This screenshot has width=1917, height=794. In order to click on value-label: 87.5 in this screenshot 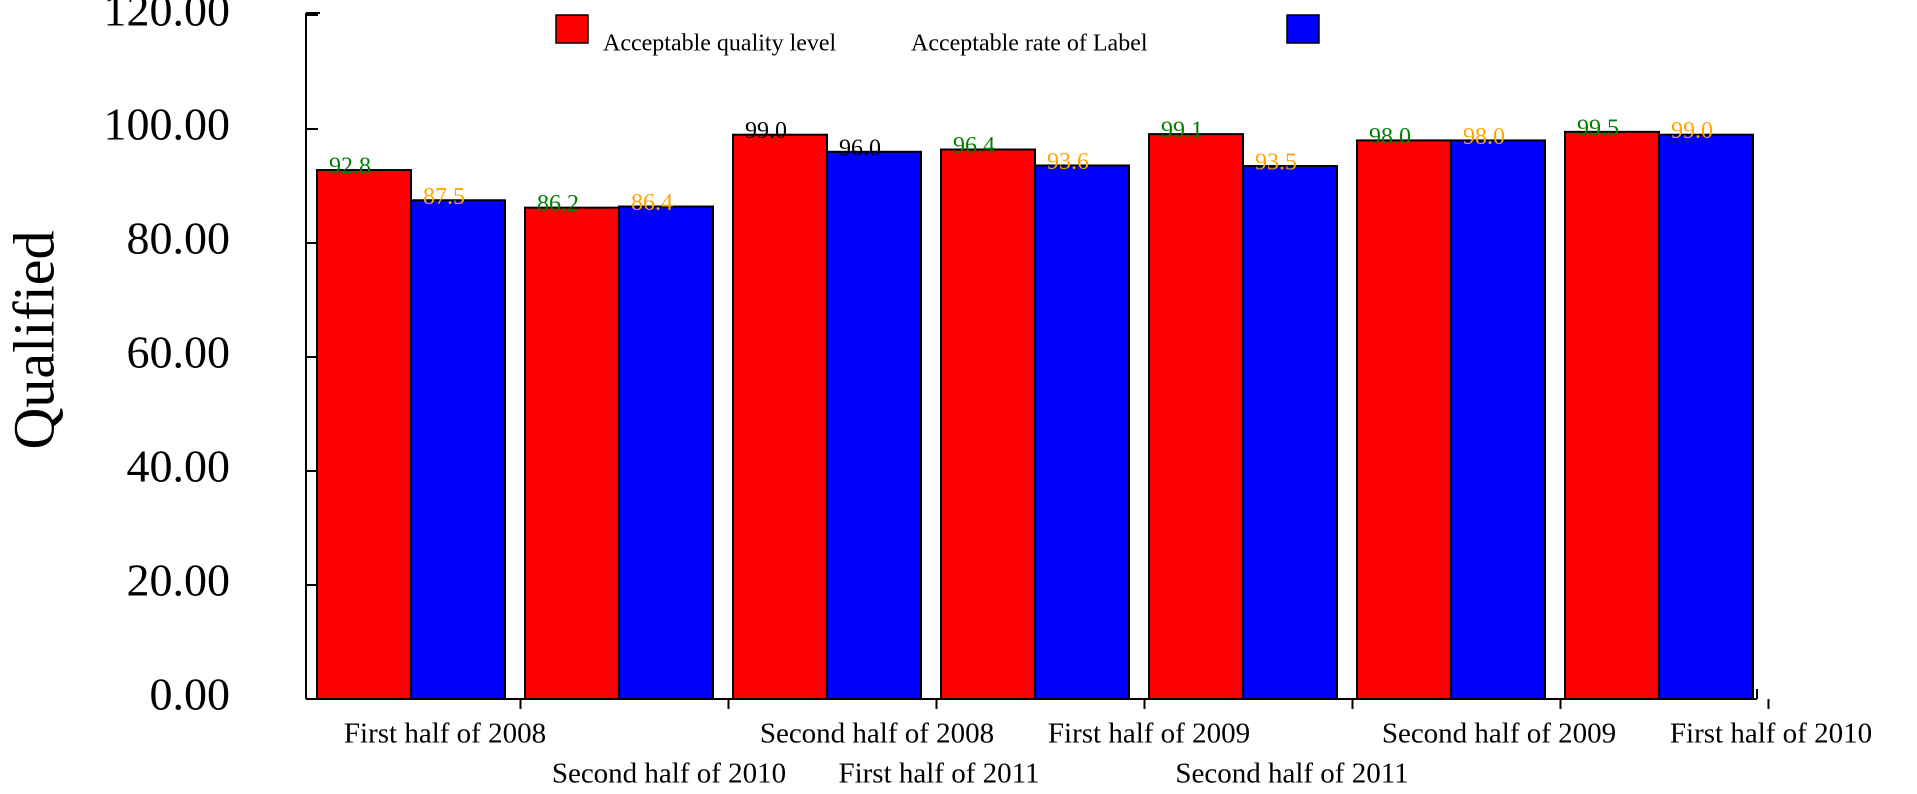, I will do `click(444, 197)`.